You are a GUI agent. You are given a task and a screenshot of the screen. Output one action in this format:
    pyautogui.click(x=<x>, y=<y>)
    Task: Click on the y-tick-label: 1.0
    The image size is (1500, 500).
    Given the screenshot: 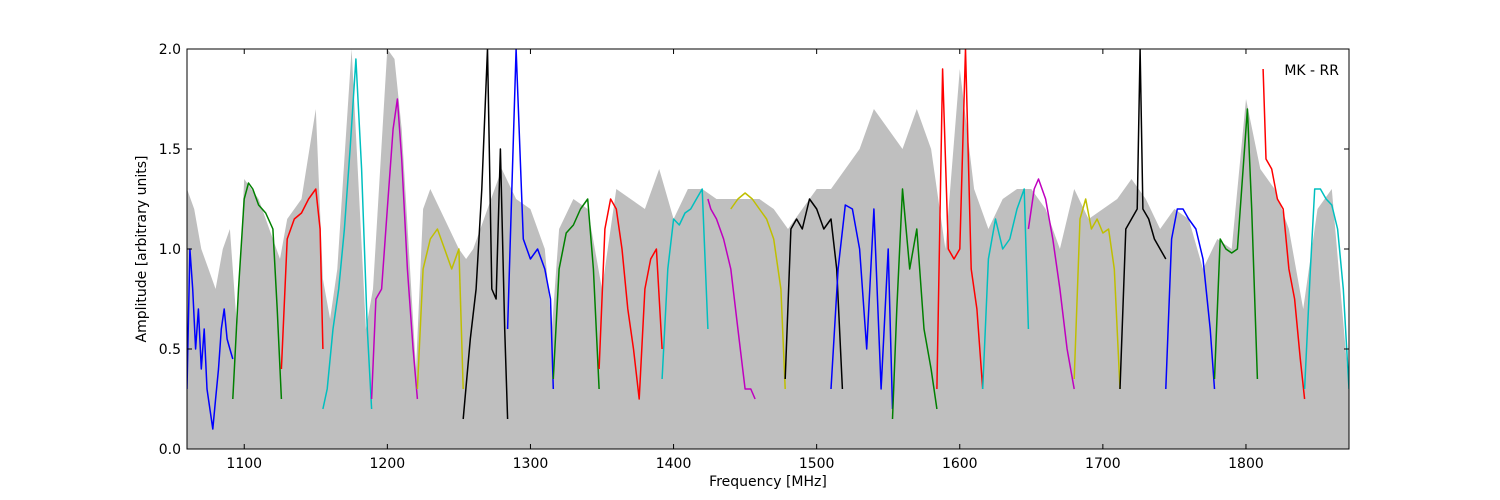 What is the action you would take?
    pyautogui.click(x=170, y=250)
    